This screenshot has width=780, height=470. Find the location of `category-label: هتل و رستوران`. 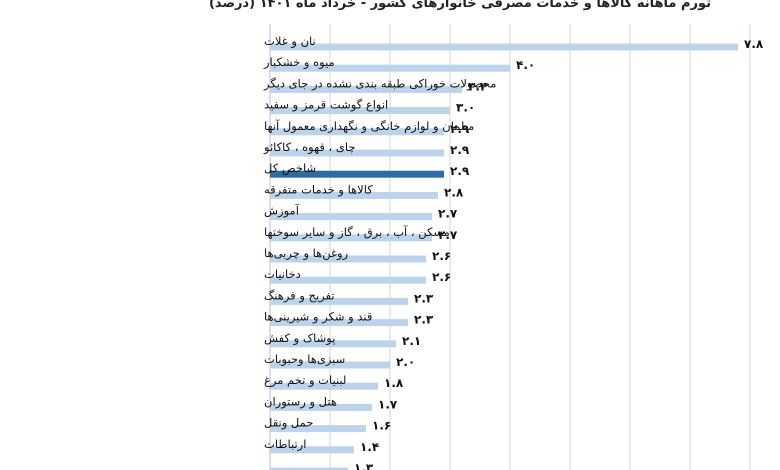

category-label: هتل و رستوران is located at coordinates (300, 401).